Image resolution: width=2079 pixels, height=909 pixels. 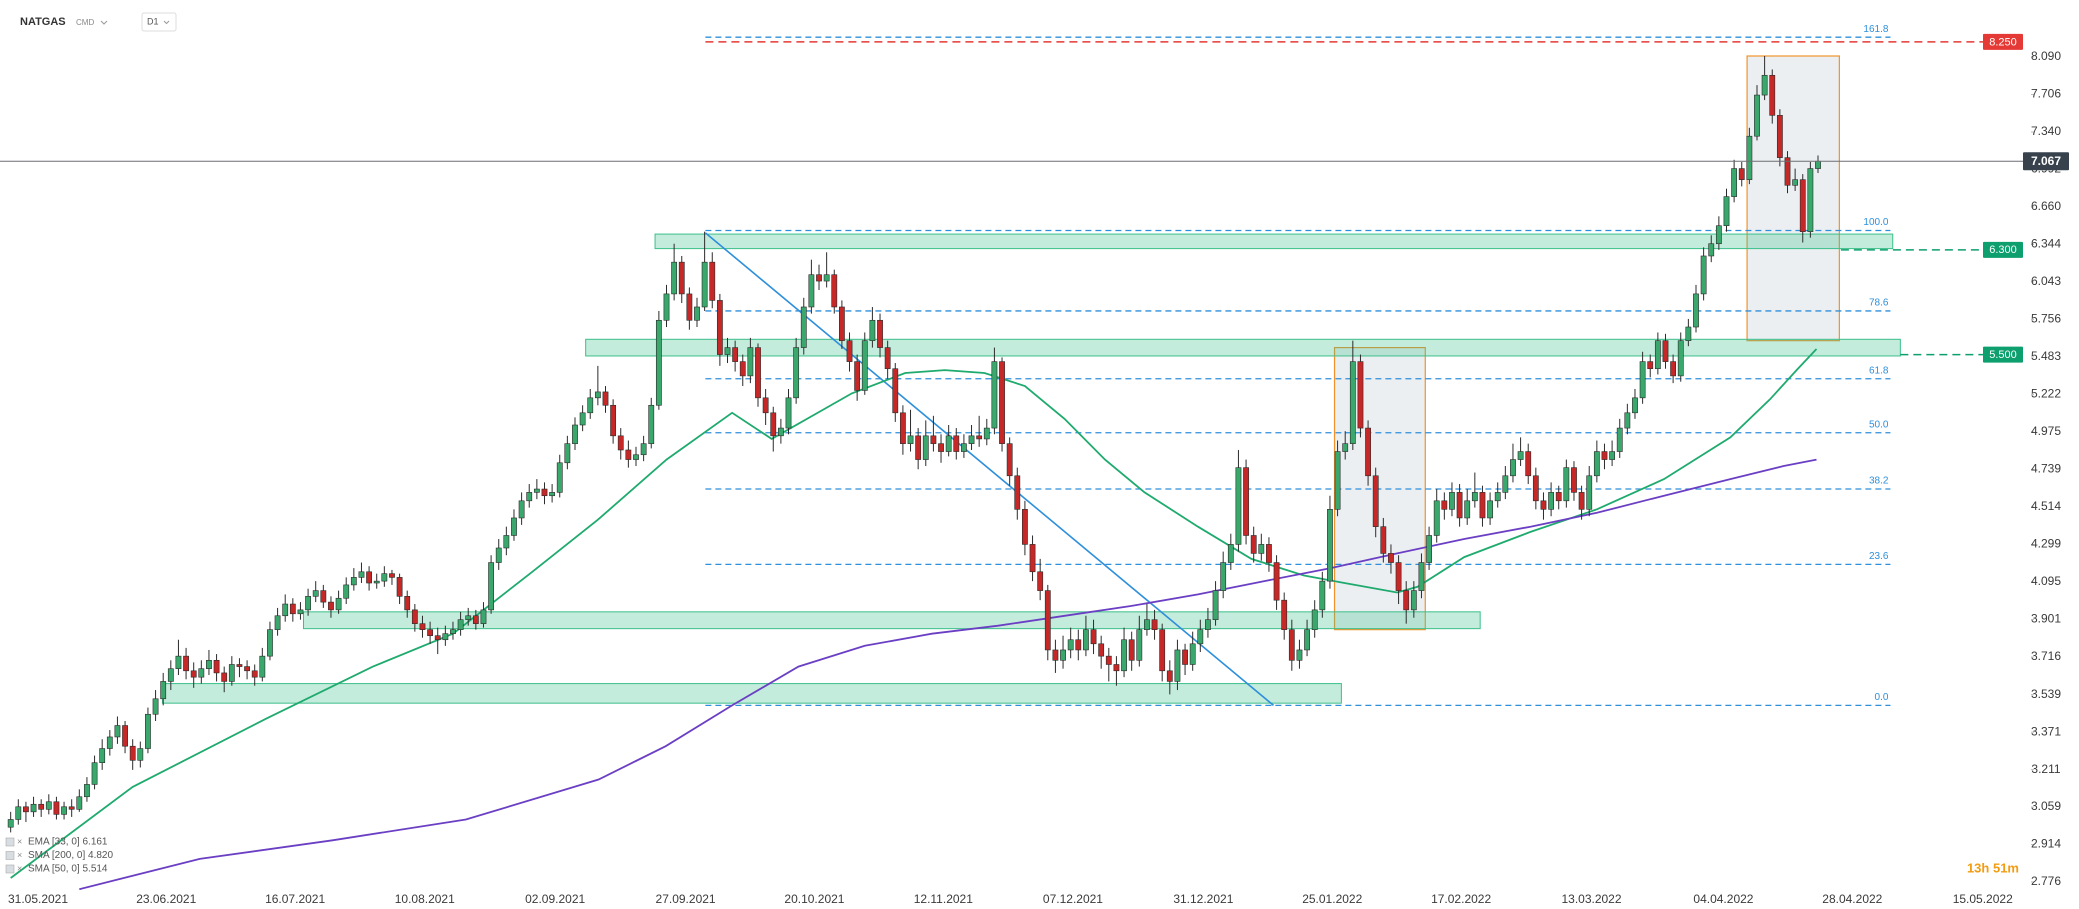 I want to click on interval: D1, so click(x=153, y=21).